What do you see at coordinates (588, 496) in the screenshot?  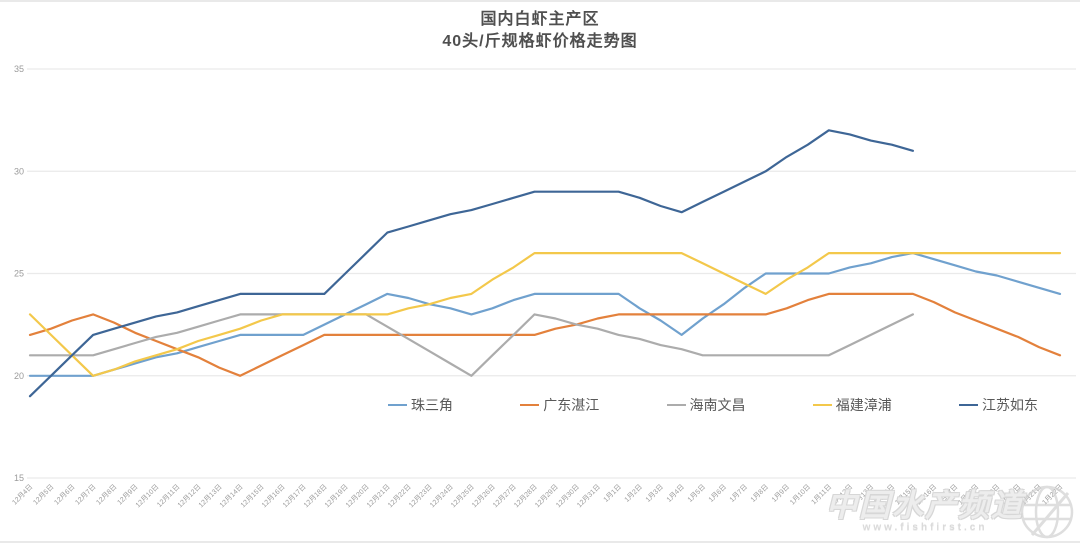 I see `x-tick-label: 12月31日` at bounding box center [588, 496].